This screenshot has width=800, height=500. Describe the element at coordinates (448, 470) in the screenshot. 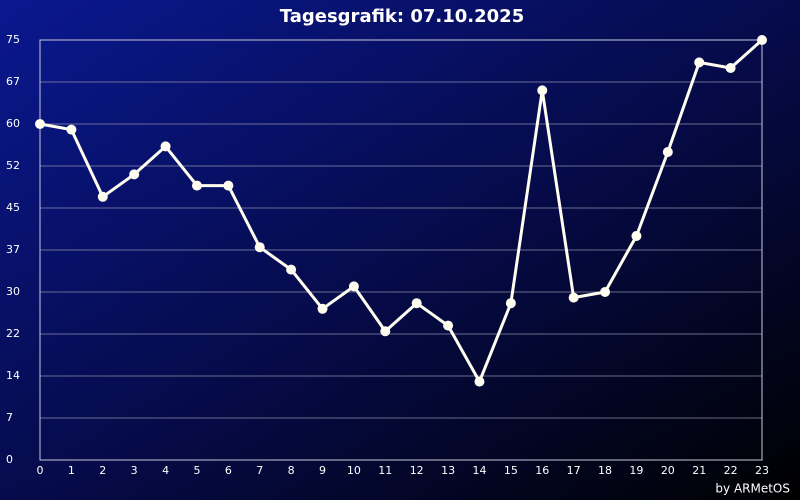

I see `x-tick-label: 13` at that location.